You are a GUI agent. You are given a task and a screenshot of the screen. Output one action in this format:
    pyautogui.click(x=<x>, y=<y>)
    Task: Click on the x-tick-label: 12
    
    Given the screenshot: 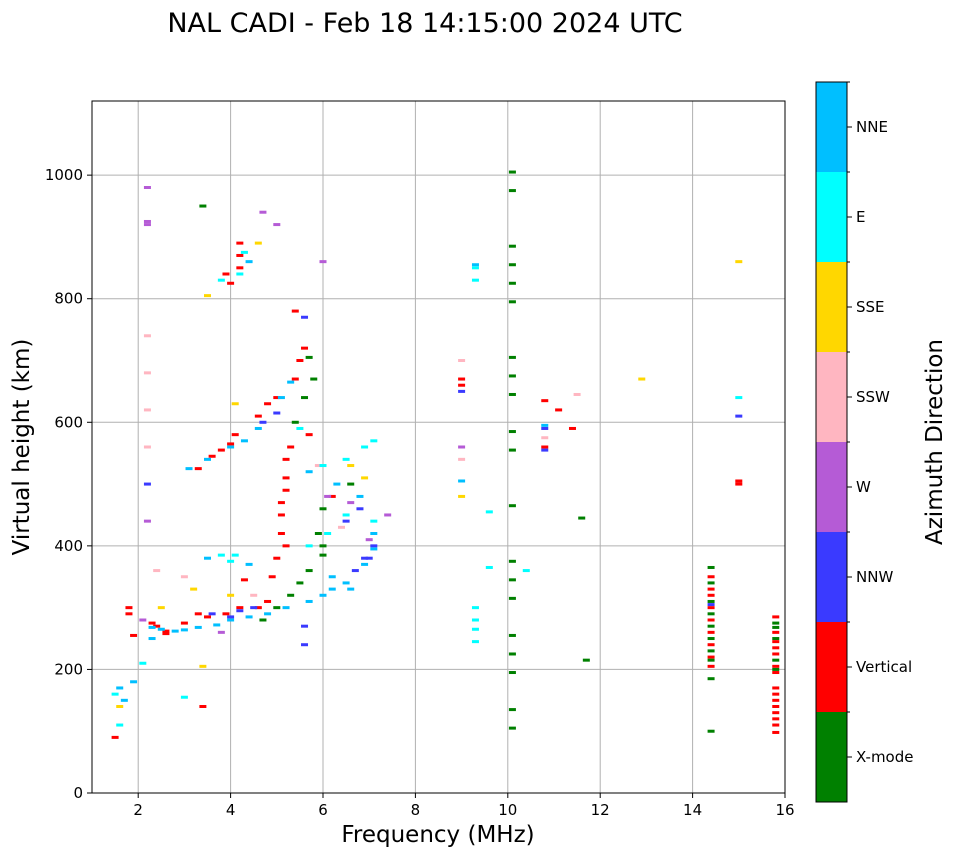 What is the action you would take?
    pyautogui.click(x=600, y=810)
    